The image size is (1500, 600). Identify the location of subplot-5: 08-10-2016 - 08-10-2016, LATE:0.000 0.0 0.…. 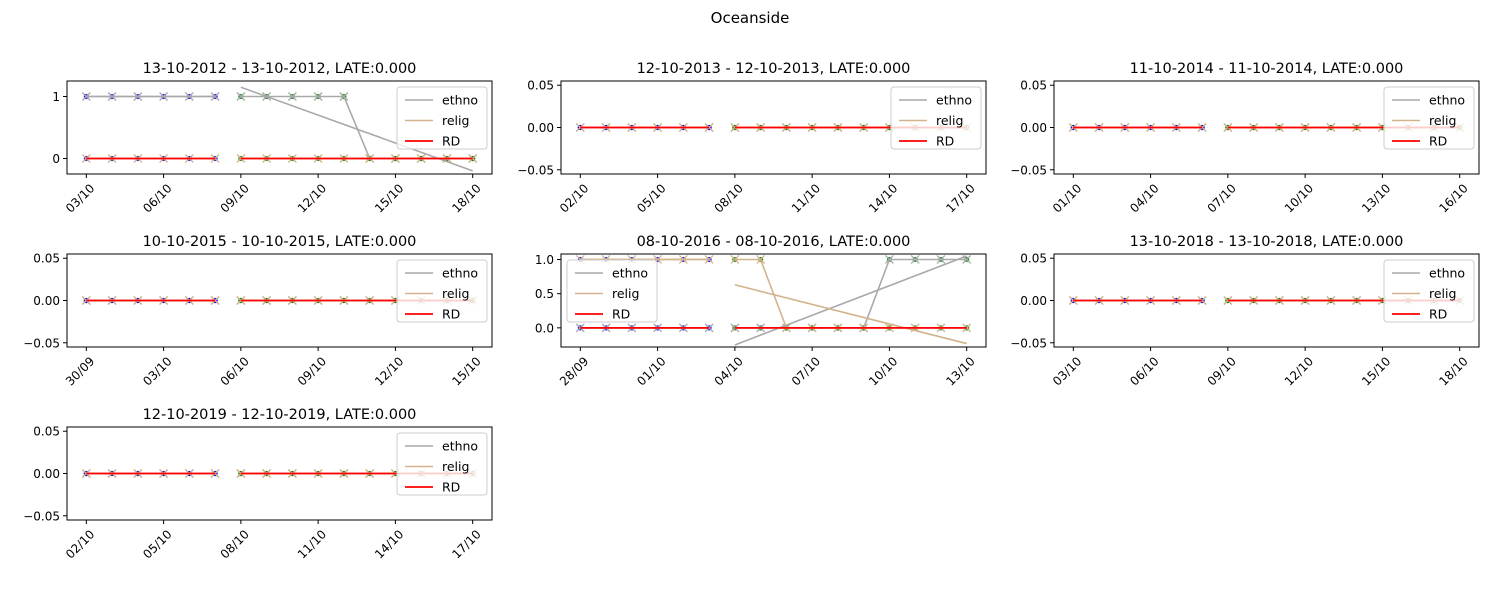
(761, 311).